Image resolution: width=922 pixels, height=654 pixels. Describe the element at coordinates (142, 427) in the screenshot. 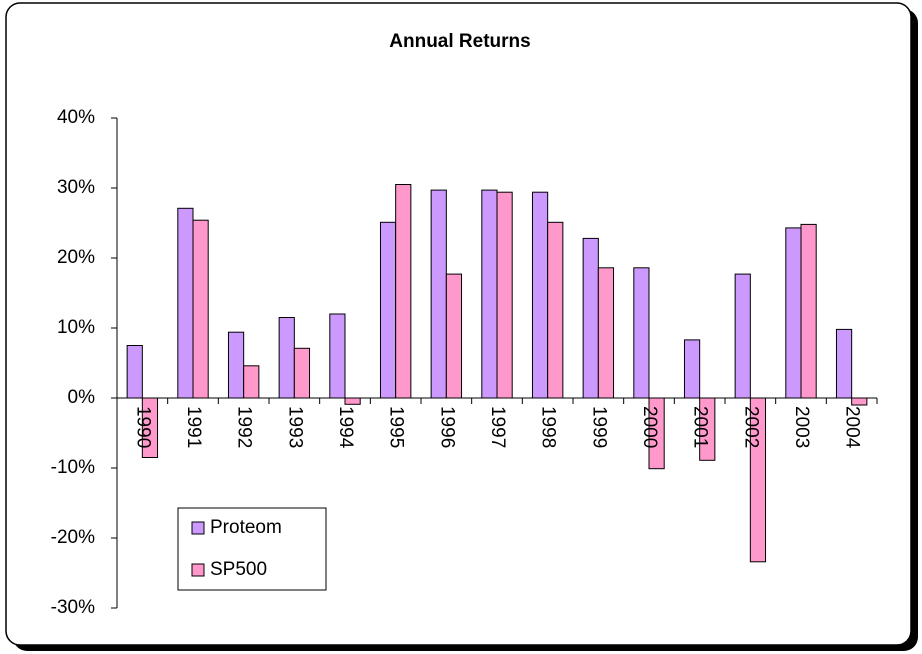

I see `x-tick-label: 1990` at that location.